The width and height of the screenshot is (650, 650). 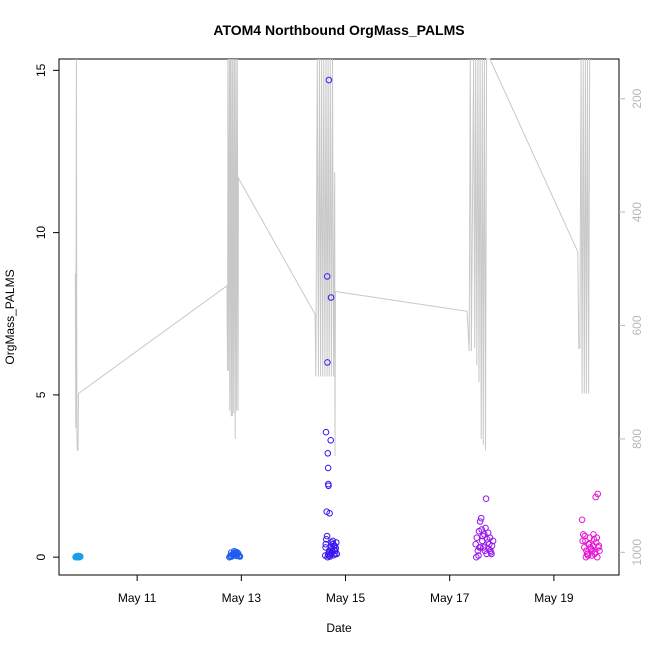 I want to click on x-tick-label: May 11, so click(x=137, y=598).